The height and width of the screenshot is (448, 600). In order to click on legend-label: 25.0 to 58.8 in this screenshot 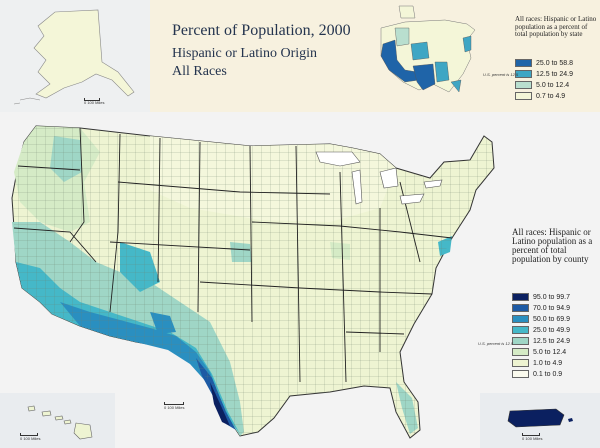, I will do `click(554, 63)`.